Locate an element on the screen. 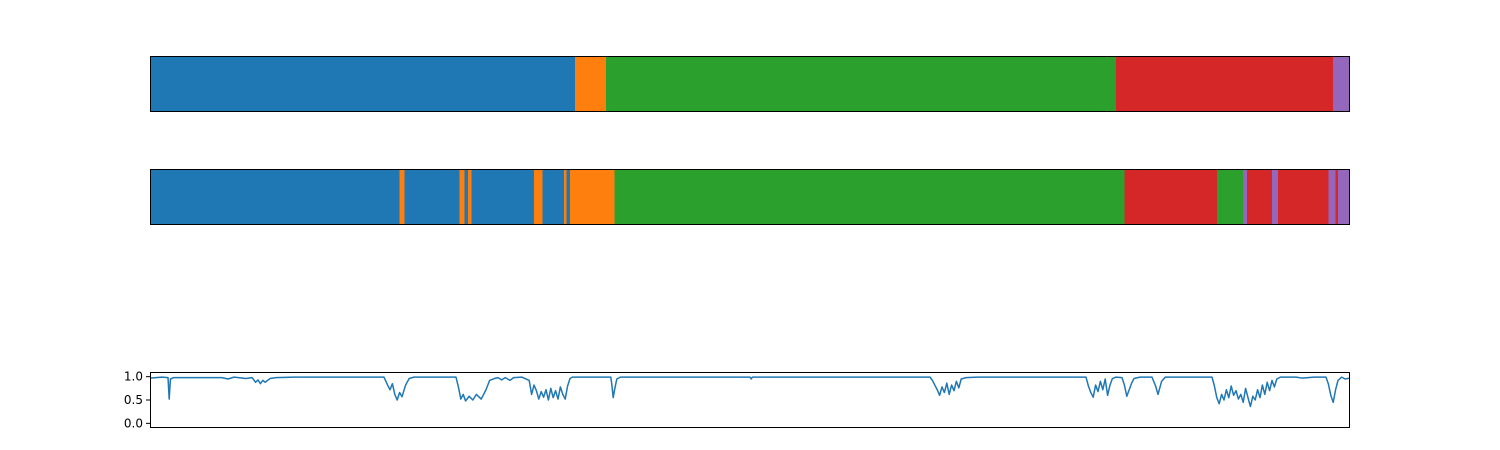 The image size is (1500, 450). segment-bar-panel-middle is located at coordinates (750, 197).